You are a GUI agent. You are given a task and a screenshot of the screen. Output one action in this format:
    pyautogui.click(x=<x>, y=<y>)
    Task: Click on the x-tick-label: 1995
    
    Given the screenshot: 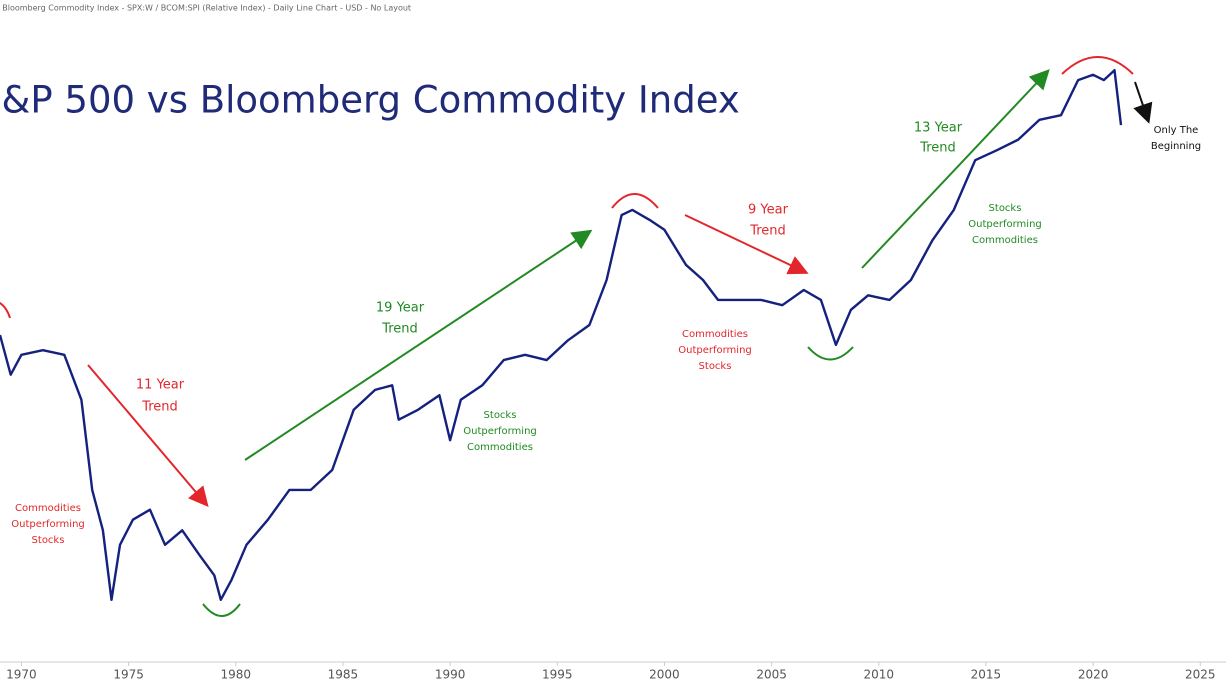 What is the action you would take?
    pyautogui.click(x=557, y=675)
    